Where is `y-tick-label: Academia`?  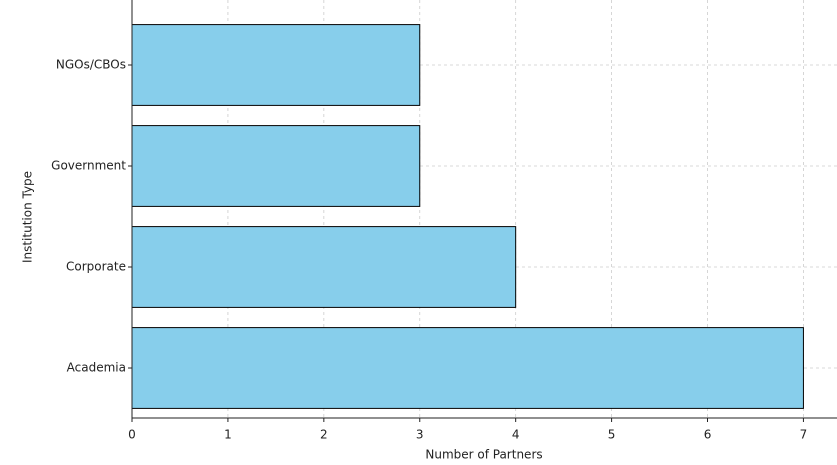
y-tick-label: Academia is located at coordinates (96, 368).